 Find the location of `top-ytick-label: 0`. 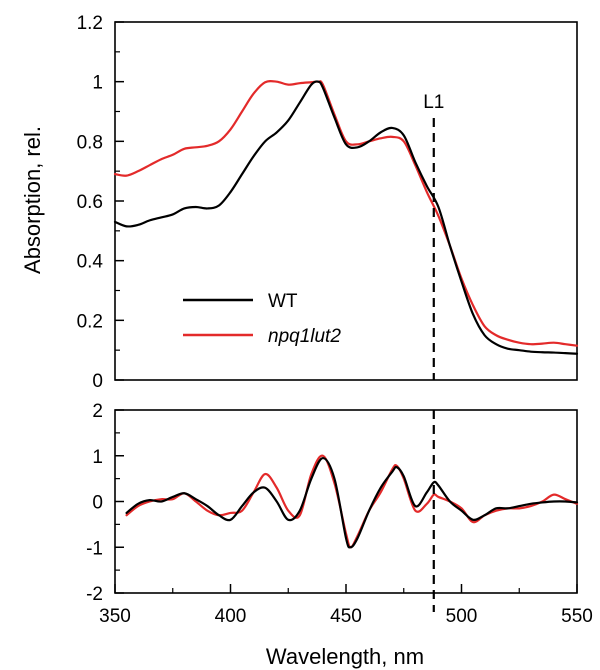

top-ytick-label: 0 is located at coordinates (97, 381).